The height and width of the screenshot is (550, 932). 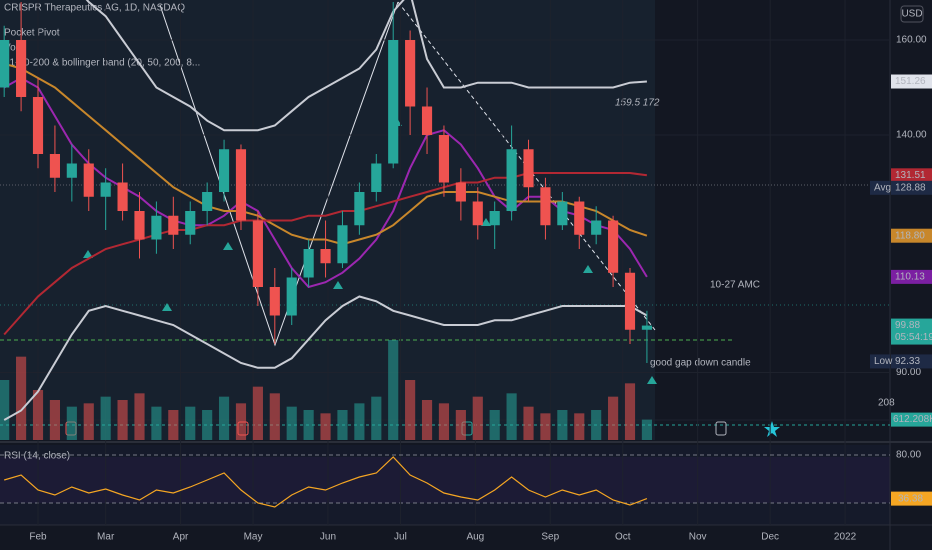 I want to click on currency: USD, so click(x=911, y=14).